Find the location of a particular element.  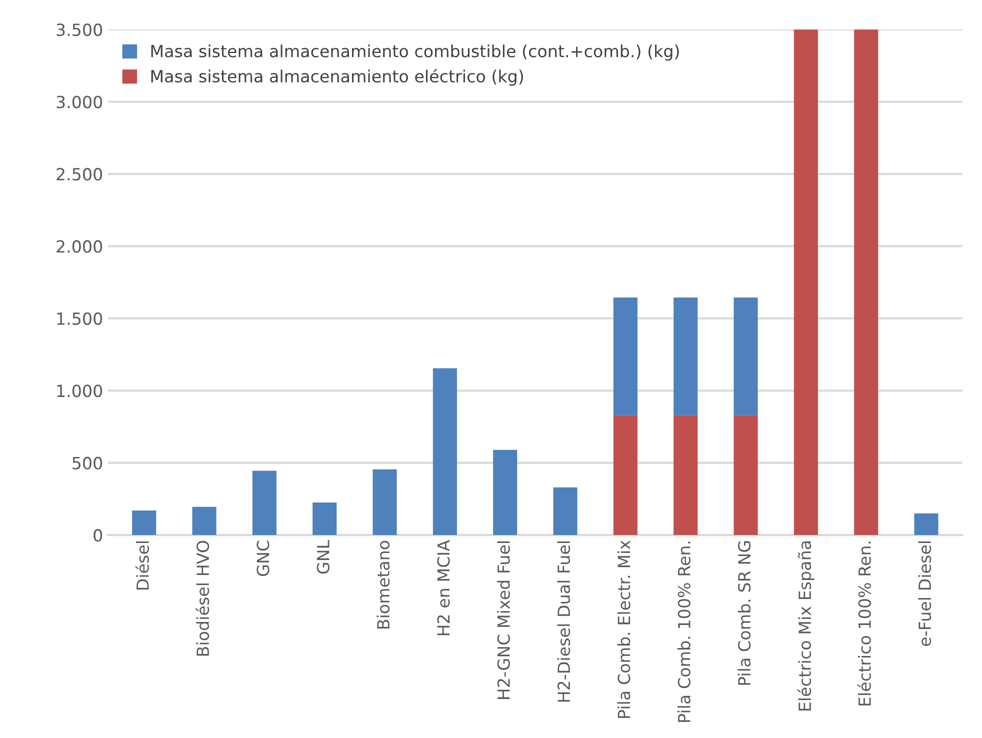

y-tick-label: 2.500 is located at coordinates (79, 174).